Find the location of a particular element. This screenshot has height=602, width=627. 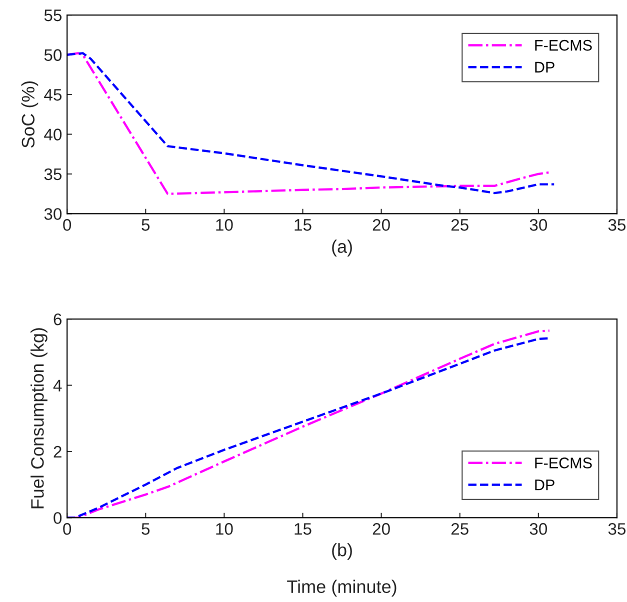

y-axis-title: SoC (%) is located at coordinates (29, 114).